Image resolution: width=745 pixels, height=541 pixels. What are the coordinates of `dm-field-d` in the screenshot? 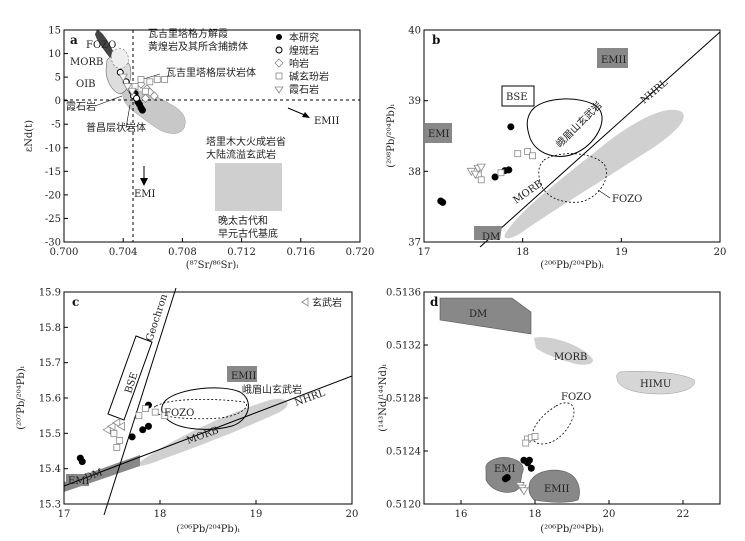 It's located at (485, 316).